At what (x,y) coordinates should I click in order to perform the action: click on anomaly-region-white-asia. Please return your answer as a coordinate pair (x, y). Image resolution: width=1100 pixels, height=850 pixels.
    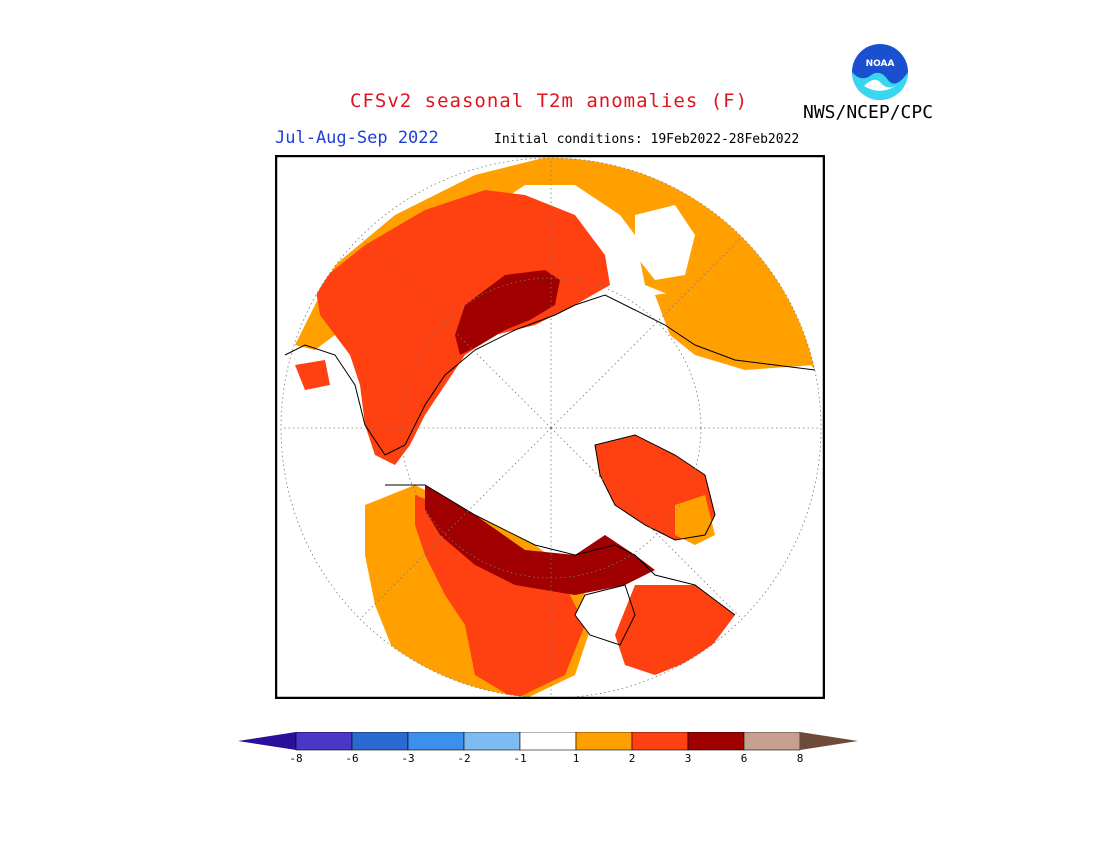
    Looking at the image, I should click on (665, 242).